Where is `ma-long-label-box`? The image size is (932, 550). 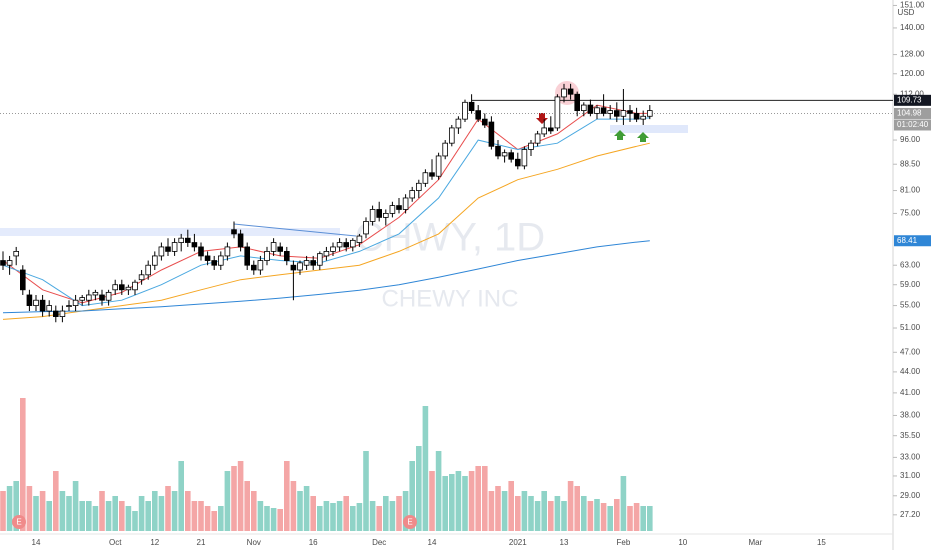
ma-long-label-box is located at coordinates (912, 241).